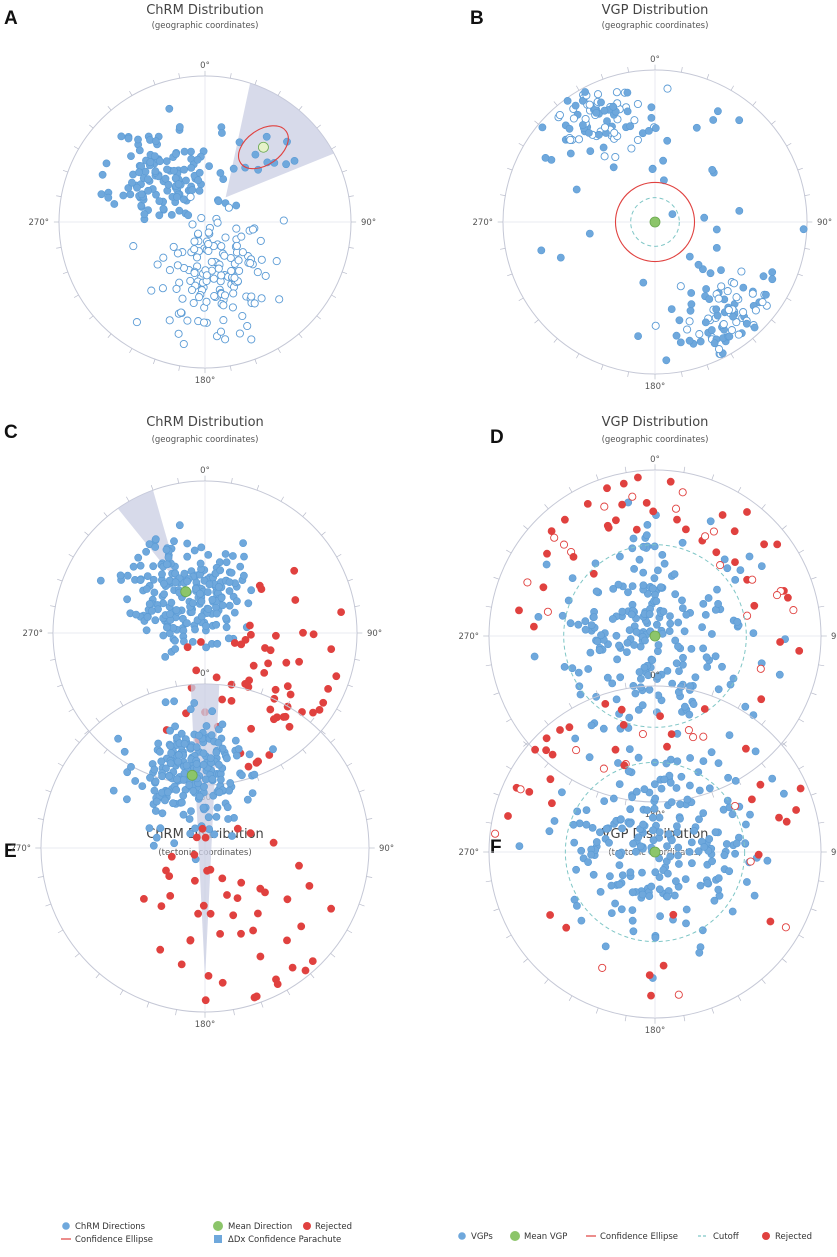 Image resolution: width=837 pixels, height=1257 pixels. What do you see at coordinates (205, 1025) in the screenshot?
I see `label-180: 180°` at bounding box center [205, 1025].